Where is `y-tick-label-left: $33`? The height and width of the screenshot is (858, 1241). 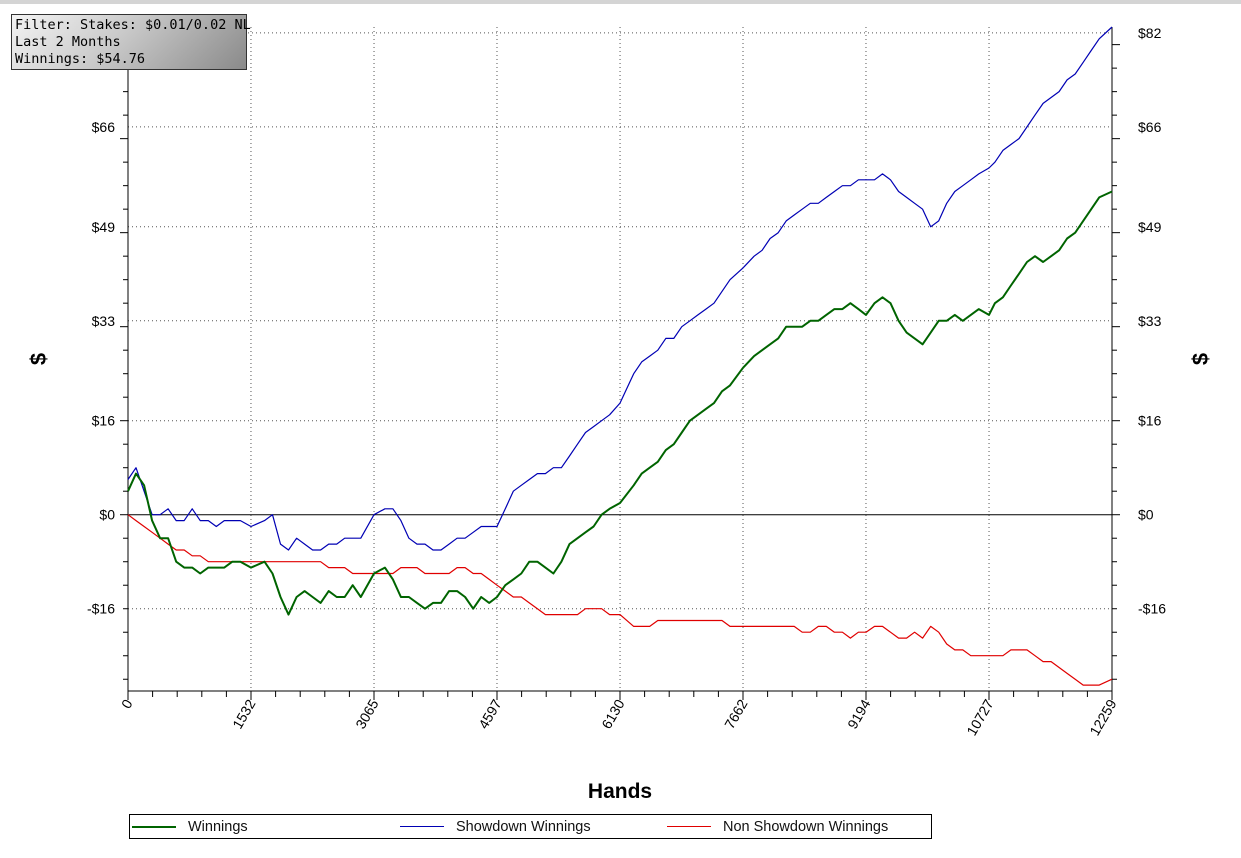 y-tick-label-left: $33 is located at coordinates (104, 321).